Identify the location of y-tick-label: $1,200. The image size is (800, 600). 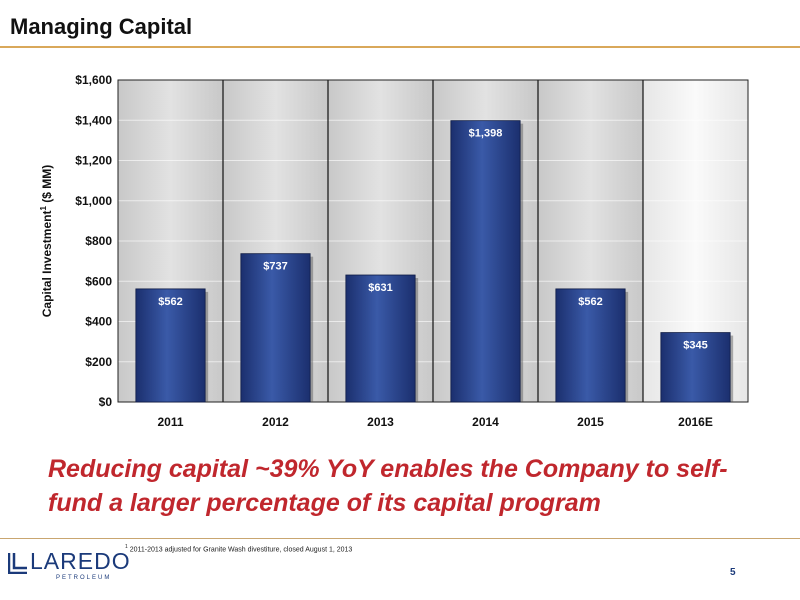
(93, 161).